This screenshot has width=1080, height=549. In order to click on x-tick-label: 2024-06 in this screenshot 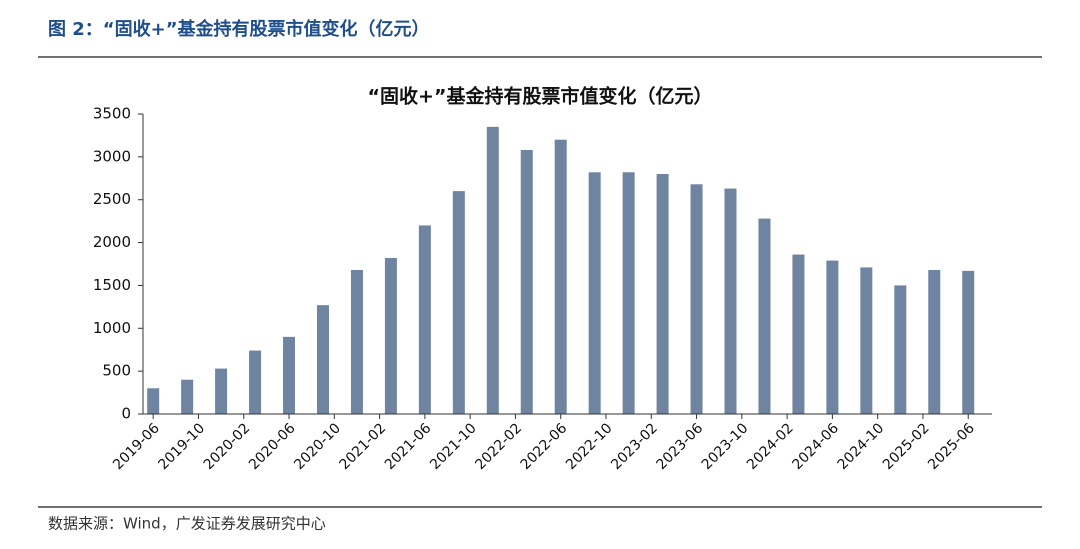, I will do `click(815, 446)`.